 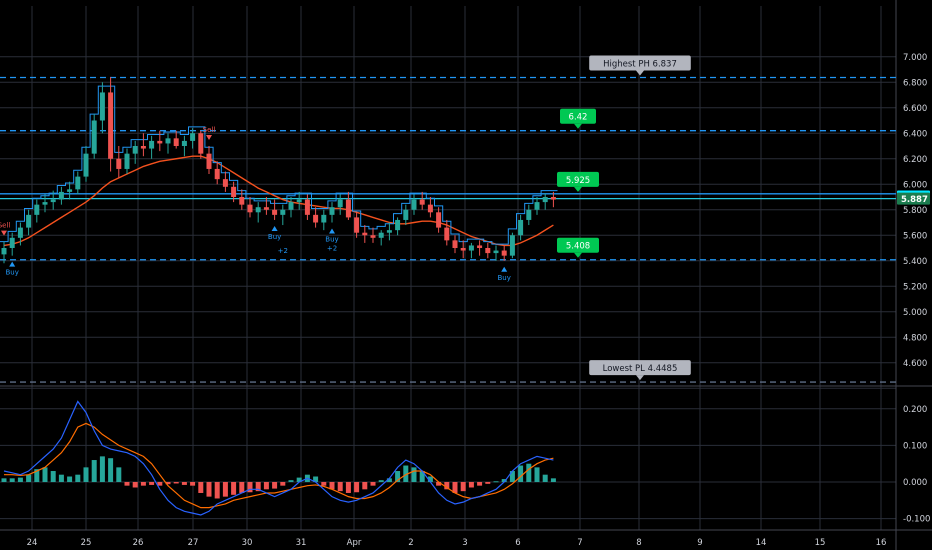 I want to click on price-tick-label: 6.400, so click(x=915, y=134).